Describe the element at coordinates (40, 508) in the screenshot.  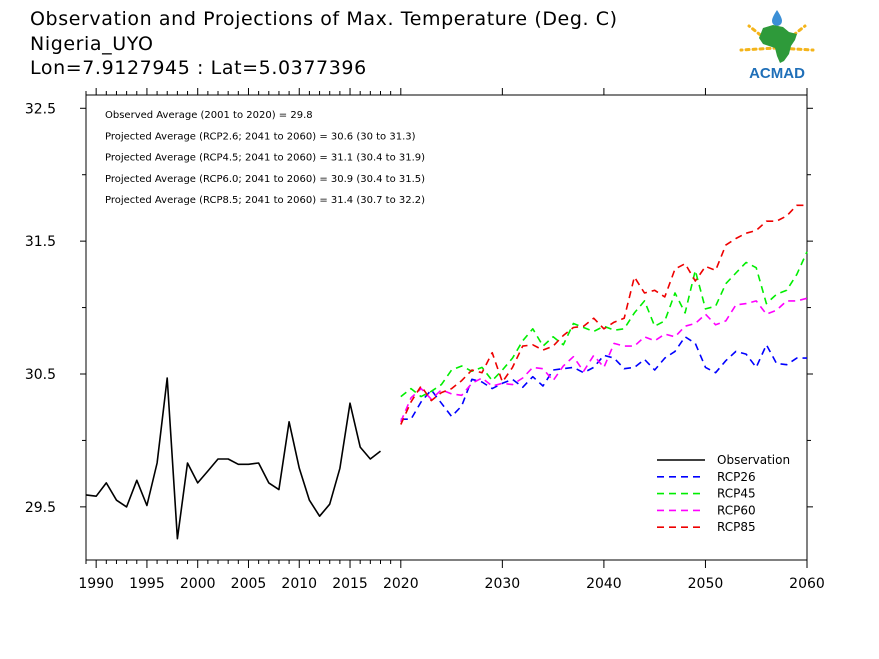
I see `y-tick-label: 29.5` at that location.